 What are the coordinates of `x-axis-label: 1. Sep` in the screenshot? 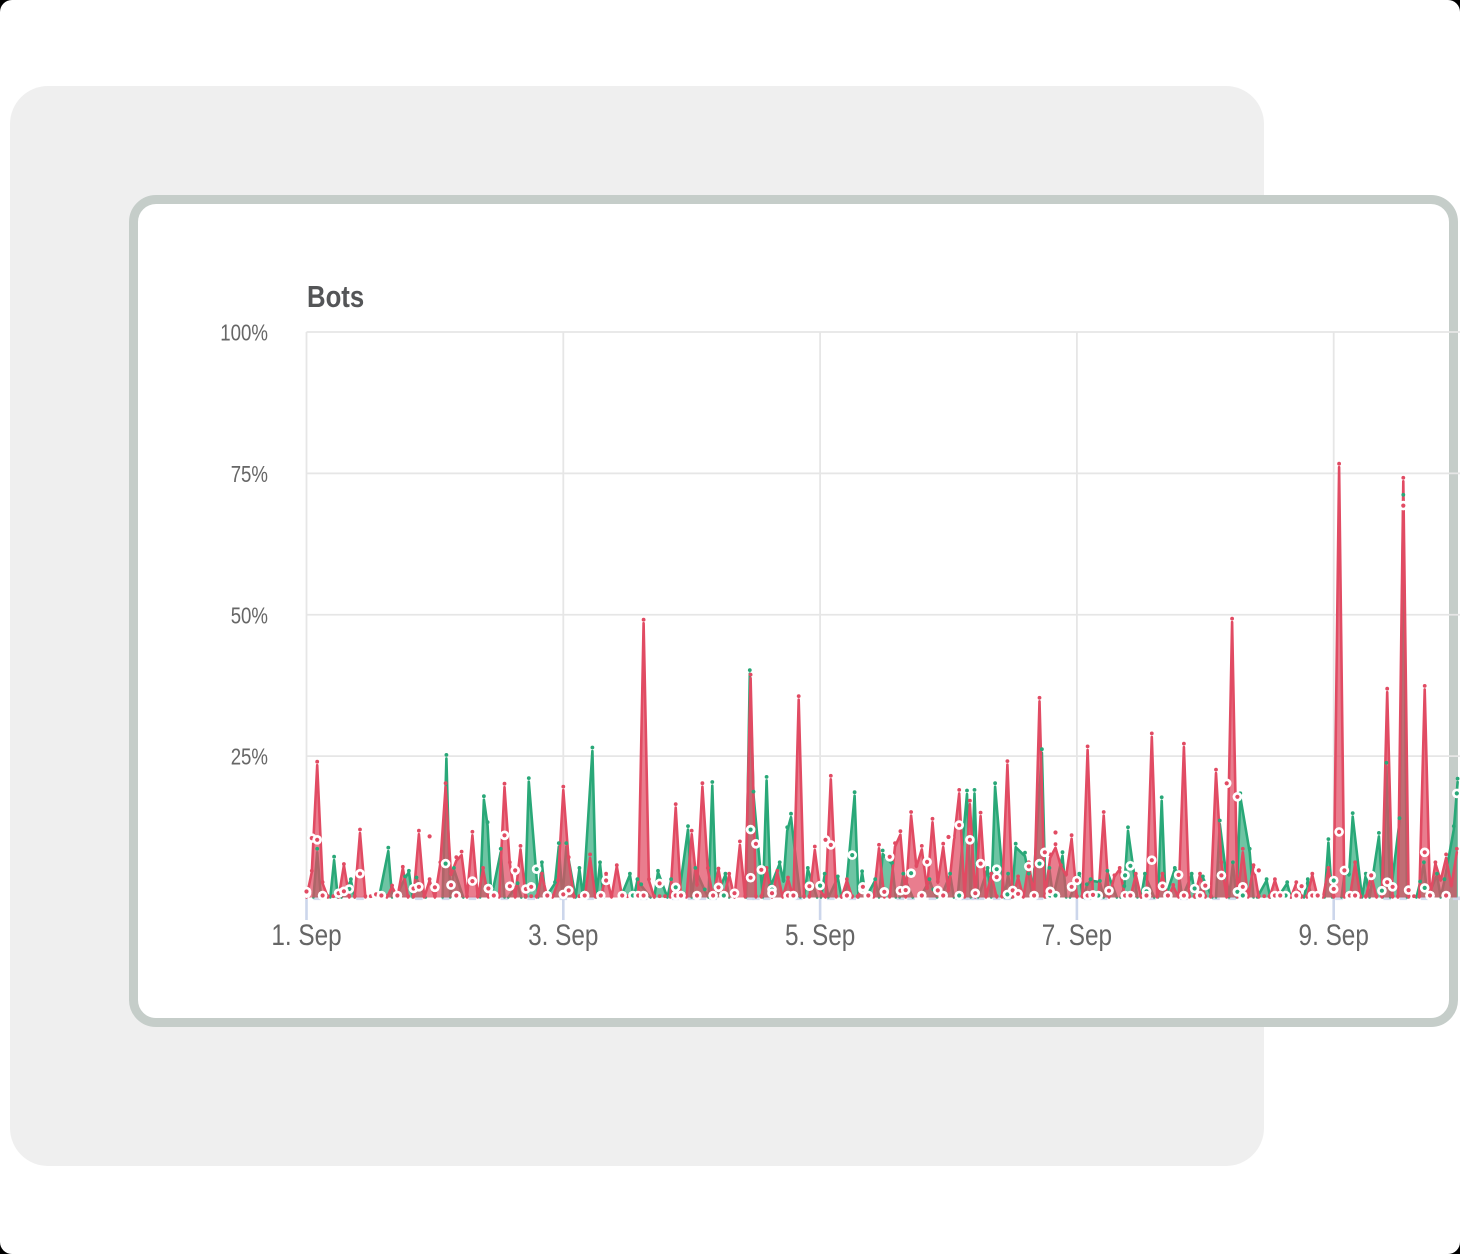 It's located at (306, 935).